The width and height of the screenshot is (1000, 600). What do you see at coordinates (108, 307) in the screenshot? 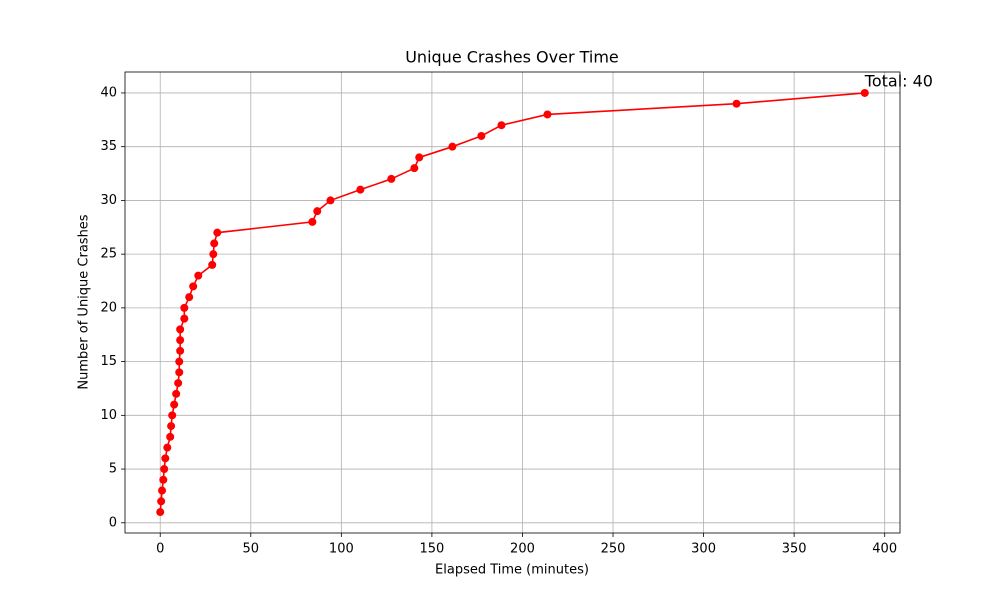
I see `y-tick-label: 20` at bounding box center [108, 307].